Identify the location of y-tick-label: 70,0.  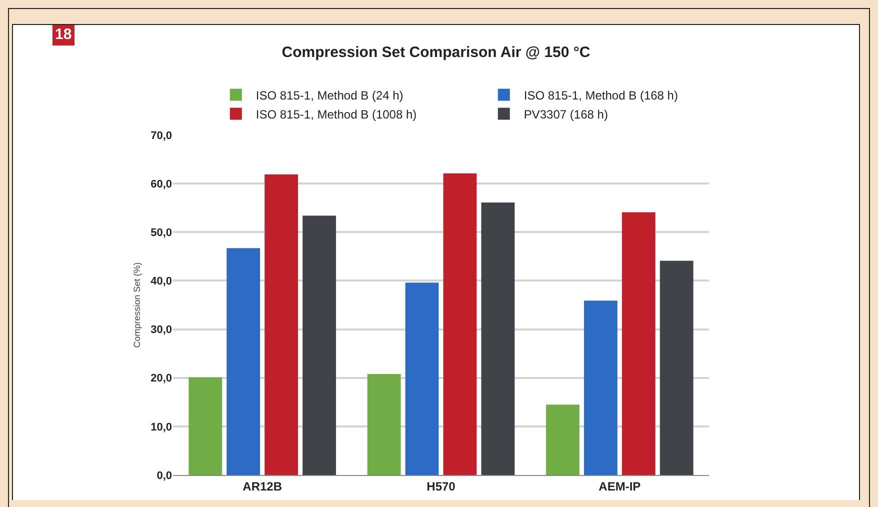
(161, 136).